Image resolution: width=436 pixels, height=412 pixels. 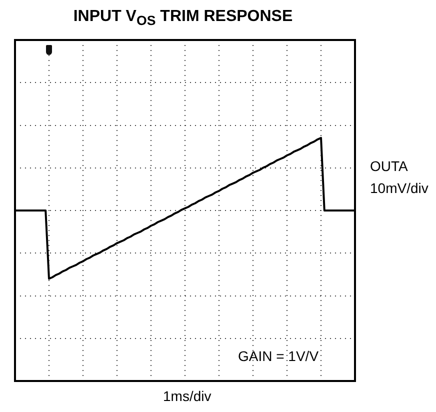 What do you see at coordinates (278, 356) in the screenshot?
I see `text: GAIN = 1V/V` at bounding box center [278, 356].